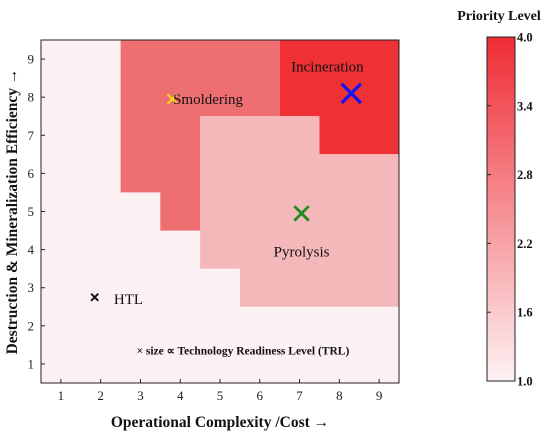  Describe the element at coordinates (525, 106) in the screenshot. I see `colorbar-tick-label: 3.4` at that location.